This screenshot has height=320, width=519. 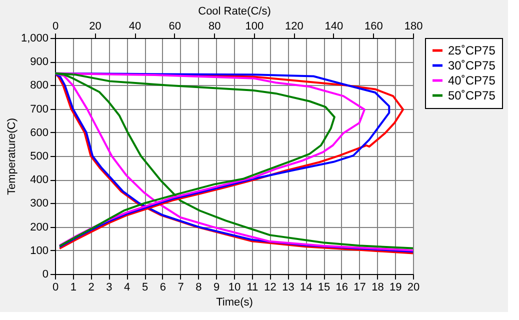 What do you see at coordinates (39, 204) in the screenshot?
I see `y-tick-label: 300` at bounding box center [39, 204].